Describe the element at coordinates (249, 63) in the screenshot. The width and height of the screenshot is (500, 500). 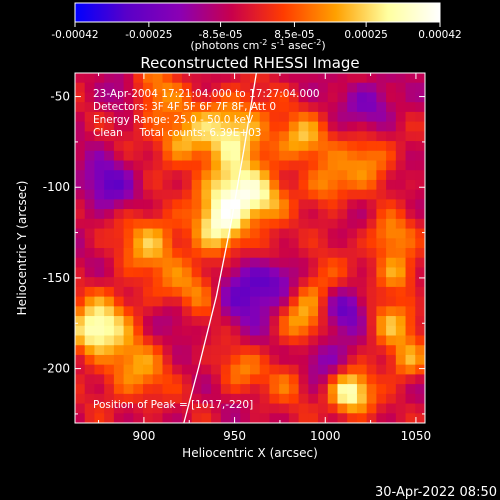
I see `chart-title: Reconstructed RHESSI Image` at that location.